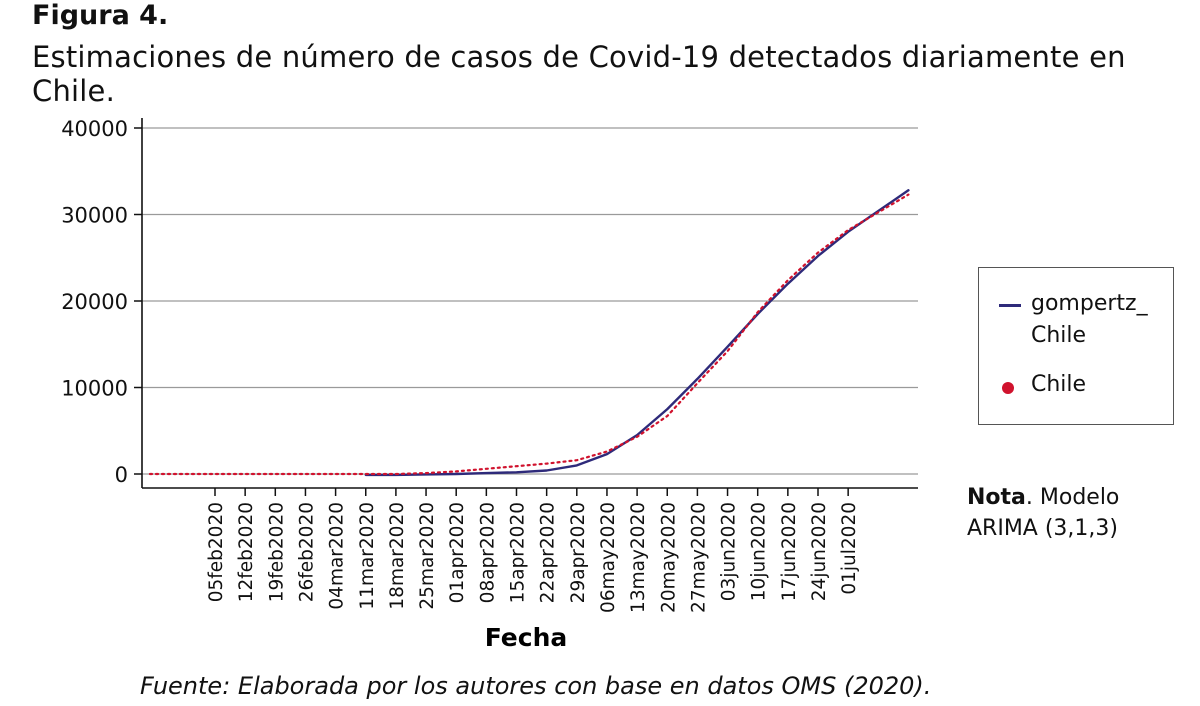 This screenshot has height=706, width=1200. Describe the element at coordinates (996, 497) in the screenshot. I see `note-bold: Nota` at that location.